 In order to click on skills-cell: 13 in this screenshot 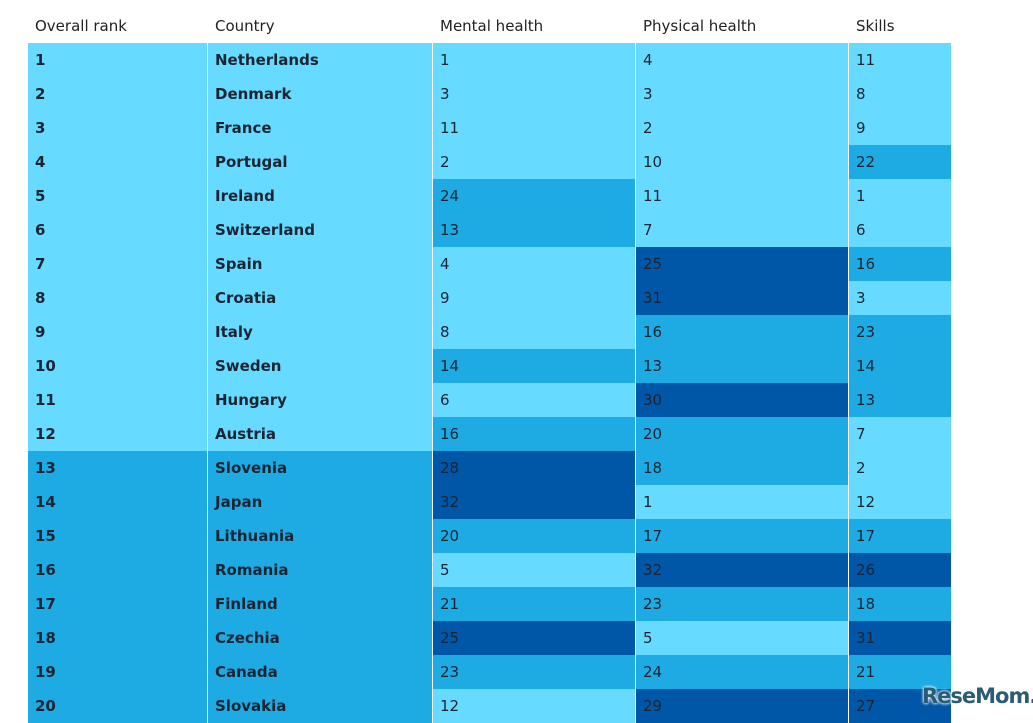, I will do `click(900, 400)`.